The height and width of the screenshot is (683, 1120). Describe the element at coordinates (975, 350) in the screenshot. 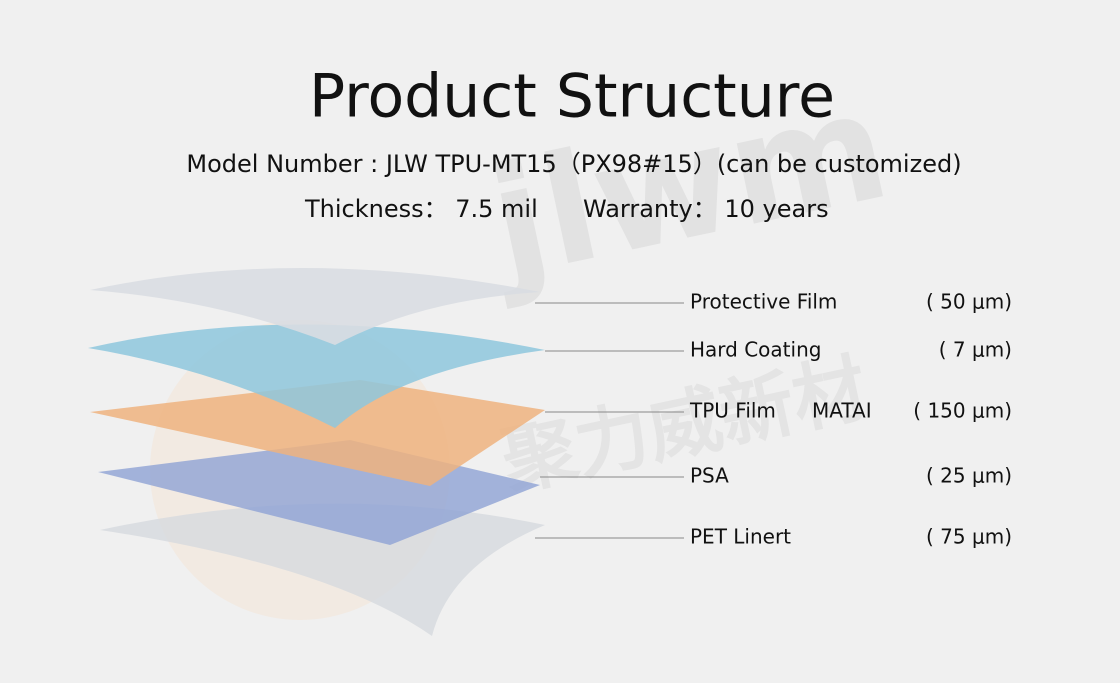

I see `layer-thickness: ( 7 μm)` at that location.